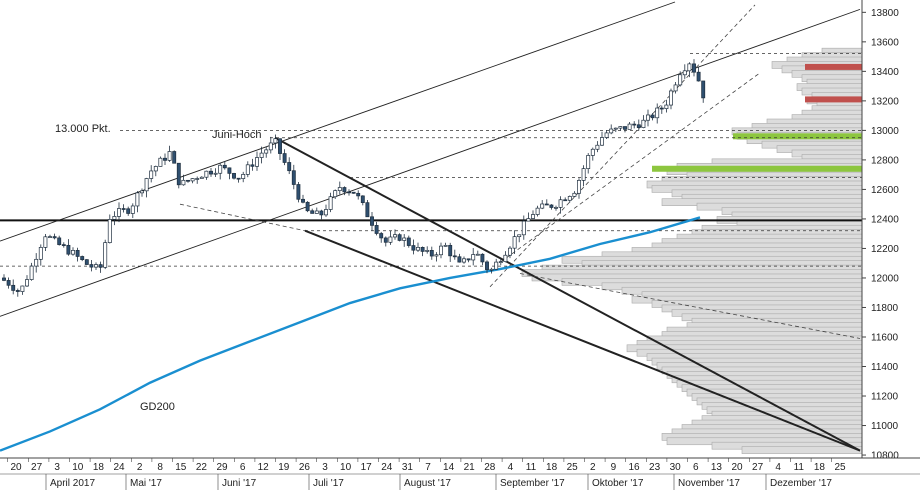  What do you see at coordinates (83, 129) in the screenshot?
I see `annotation-13000: 13.000 Pkt.` at bounding box center [83, 129].